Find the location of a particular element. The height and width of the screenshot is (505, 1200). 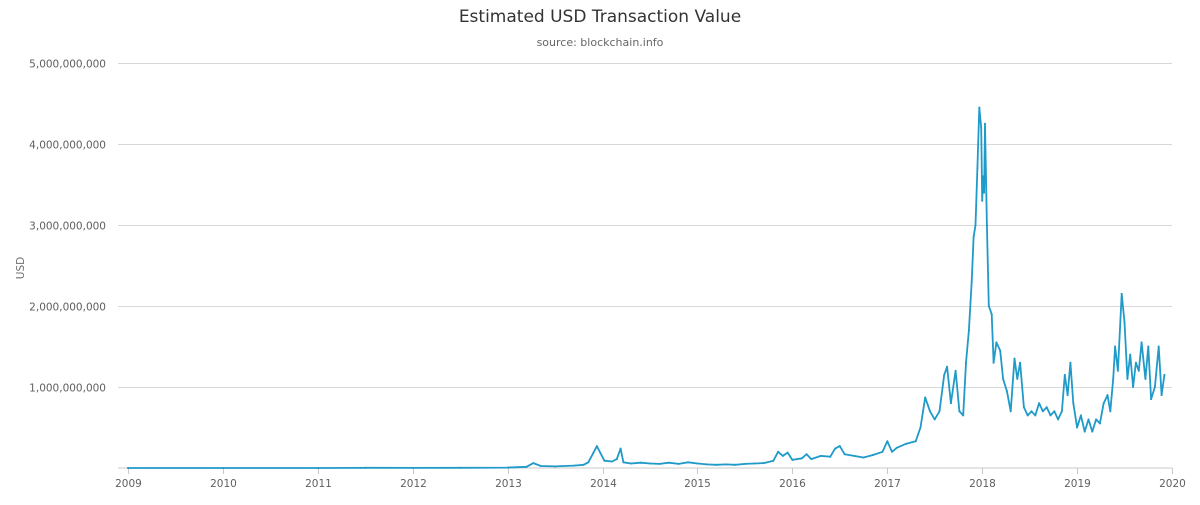

y-tick-label: 5,000,000,000 is located at coordinates (67, 65).